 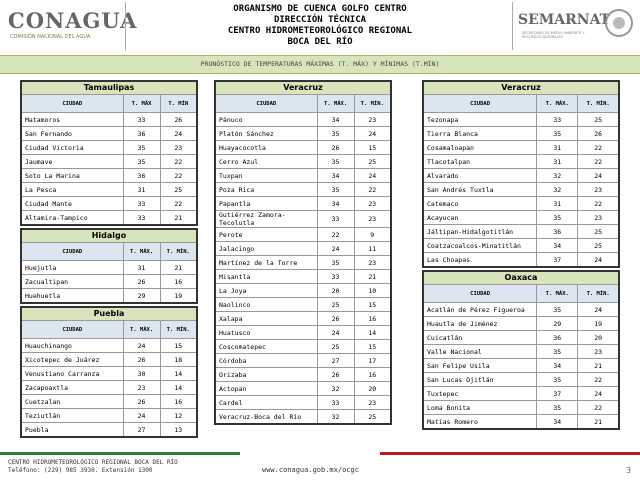 I want to click on data-row: Misantla 33 21, so click(x=303, y=276).